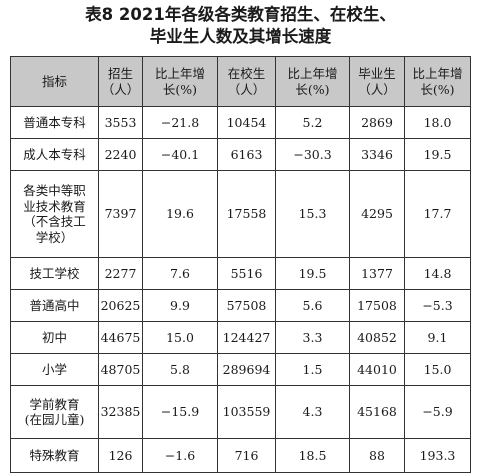 The image size is (481, 473). I want to click on table-title-line-2: 毕业生人数及其增长速度, so click(240, 36).